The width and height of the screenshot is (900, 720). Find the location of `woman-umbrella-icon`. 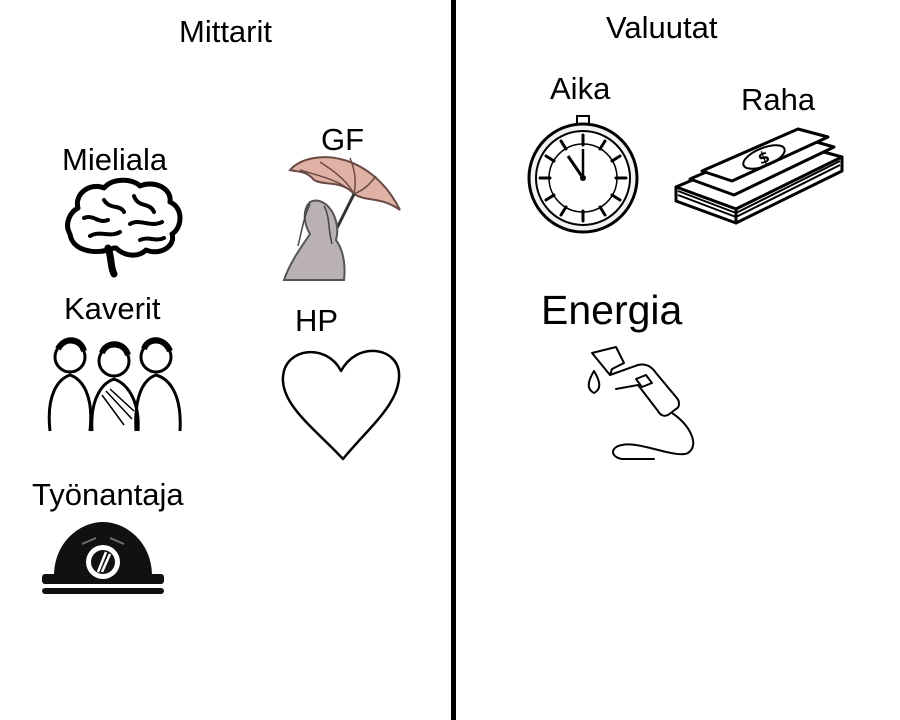

woman-umbrella-icon is located at coordinates (341, 218).